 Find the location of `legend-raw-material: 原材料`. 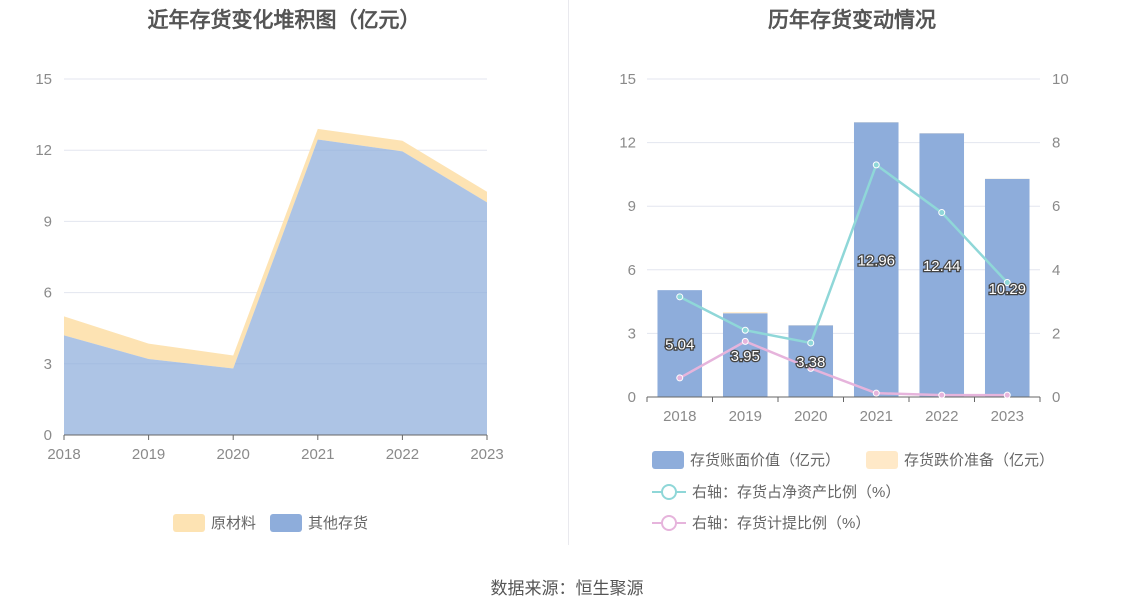

legend-raw-material: 原材料 is located at coordinates (234, 523).